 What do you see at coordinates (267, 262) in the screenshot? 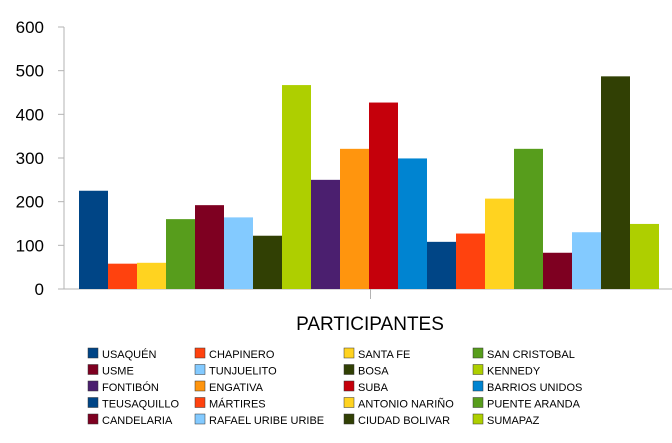
I see `bar-bosa` at bounding box center [267, 262].